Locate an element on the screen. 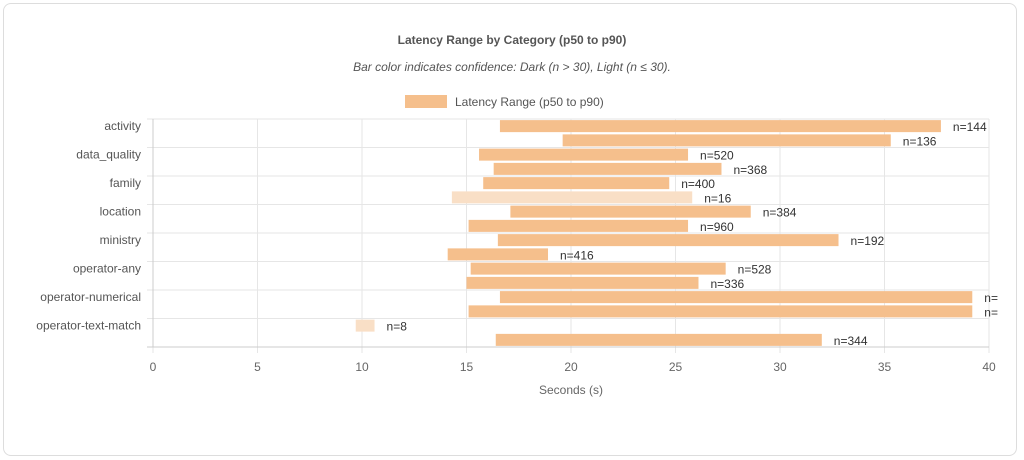 The height and width of the screenshot is (460, 1024). x-axis-title: Seconds (s) is located at coordinates (571, 390).